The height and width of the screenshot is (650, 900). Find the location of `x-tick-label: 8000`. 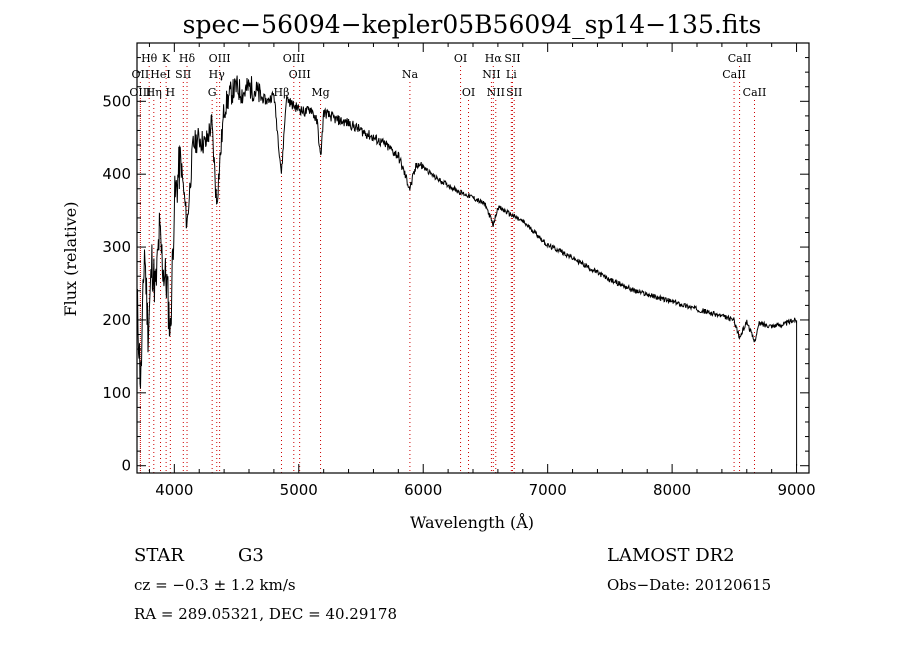

x-tick-label: 8000 is located at coordinates (672, 490).